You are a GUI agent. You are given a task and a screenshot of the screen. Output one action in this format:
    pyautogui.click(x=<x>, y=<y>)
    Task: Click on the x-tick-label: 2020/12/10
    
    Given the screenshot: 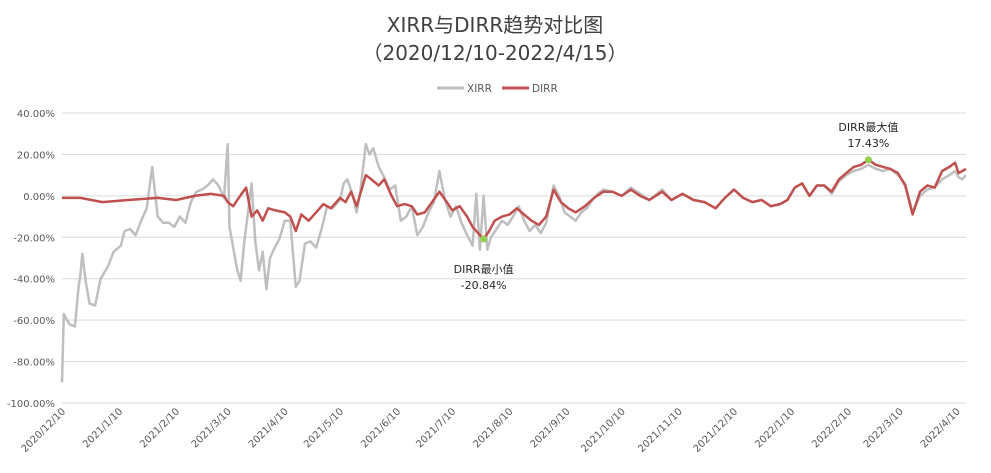 What is the action you would take?
    pyautogui.click(x=44, y=430)
    